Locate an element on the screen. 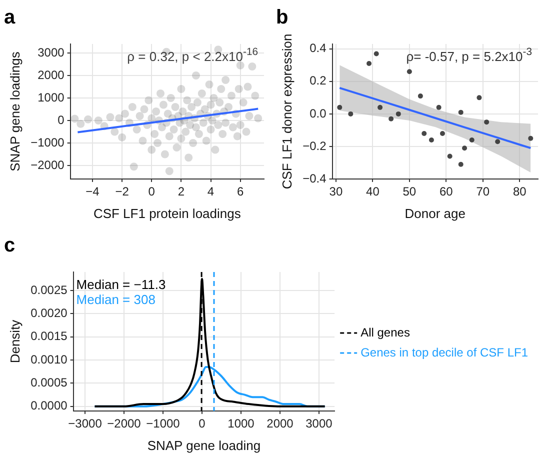 The width and height of the screenshot is (546, 460). y-tick-label: 0.0005 is located at coordinates (49, 383).